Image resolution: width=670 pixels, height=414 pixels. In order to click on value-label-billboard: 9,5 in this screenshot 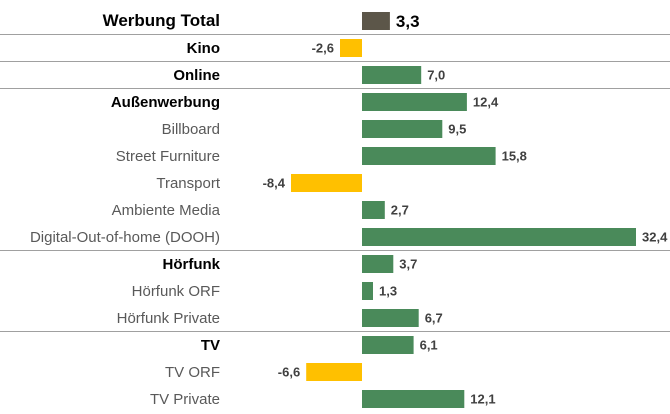, I will do `click(457, 129)`.